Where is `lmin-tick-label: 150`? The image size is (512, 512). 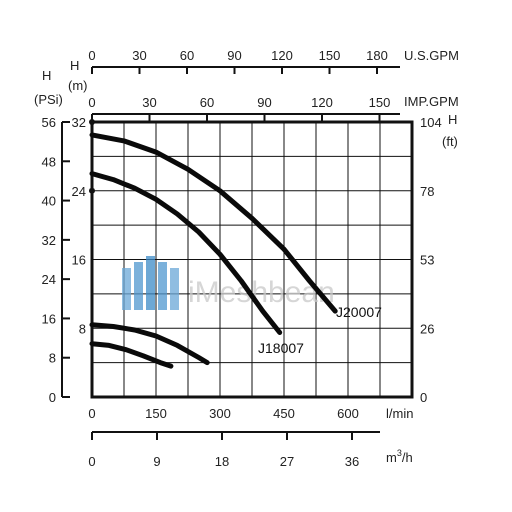
lmin-tick-label: 150 is located at coordinates (156, 413).